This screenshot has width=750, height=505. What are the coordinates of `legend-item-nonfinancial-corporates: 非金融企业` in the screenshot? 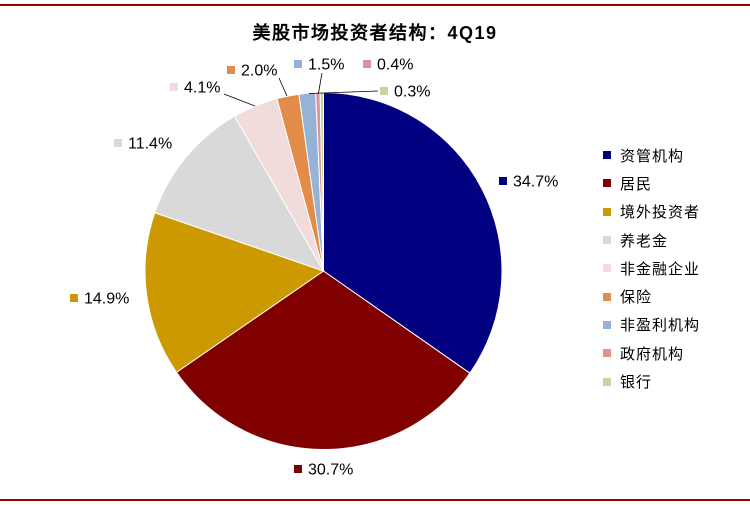 It's located at (651, 268).